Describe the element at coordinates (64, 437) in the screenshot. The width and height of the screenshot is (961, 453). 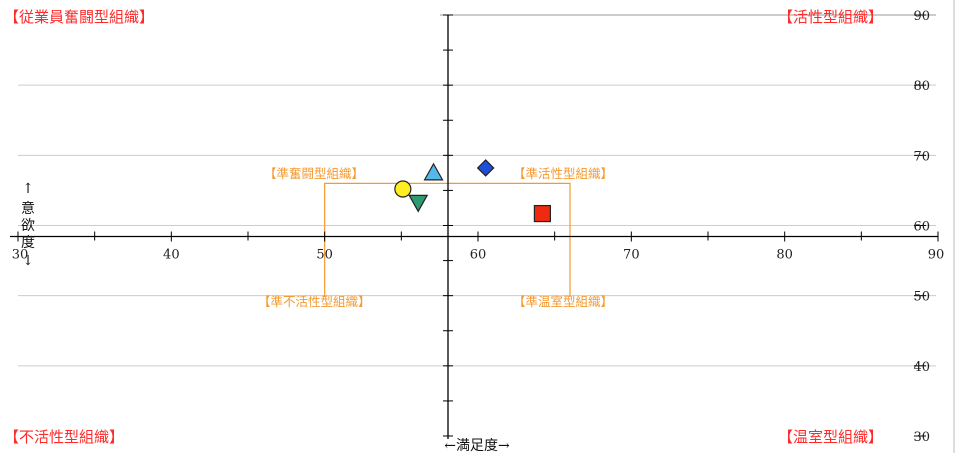
I see `quadrant-label-bottom-left: 【不活性型組織】` at that location.